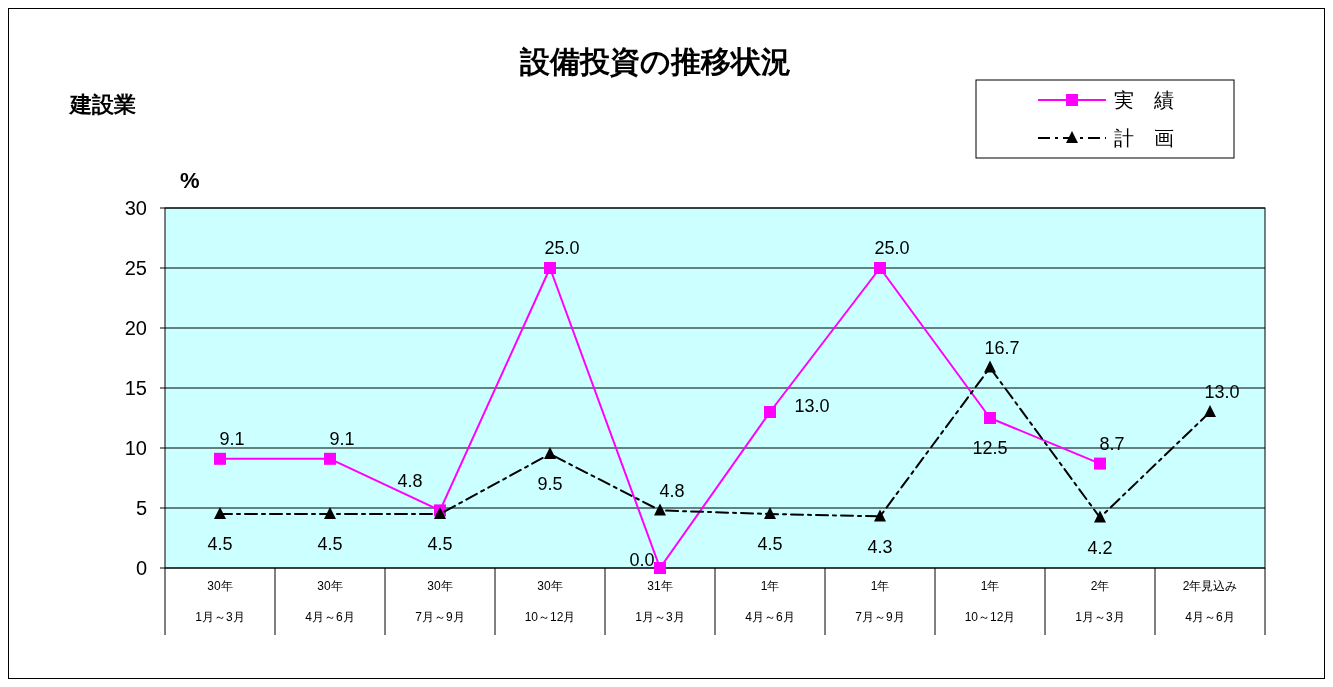 The image size is (1333, 687). What do you see at coordinates (1210, 601) in the screenshot?
I see `category-label: 2年見込み 4月～6月` at bounding box center [1210, 601].